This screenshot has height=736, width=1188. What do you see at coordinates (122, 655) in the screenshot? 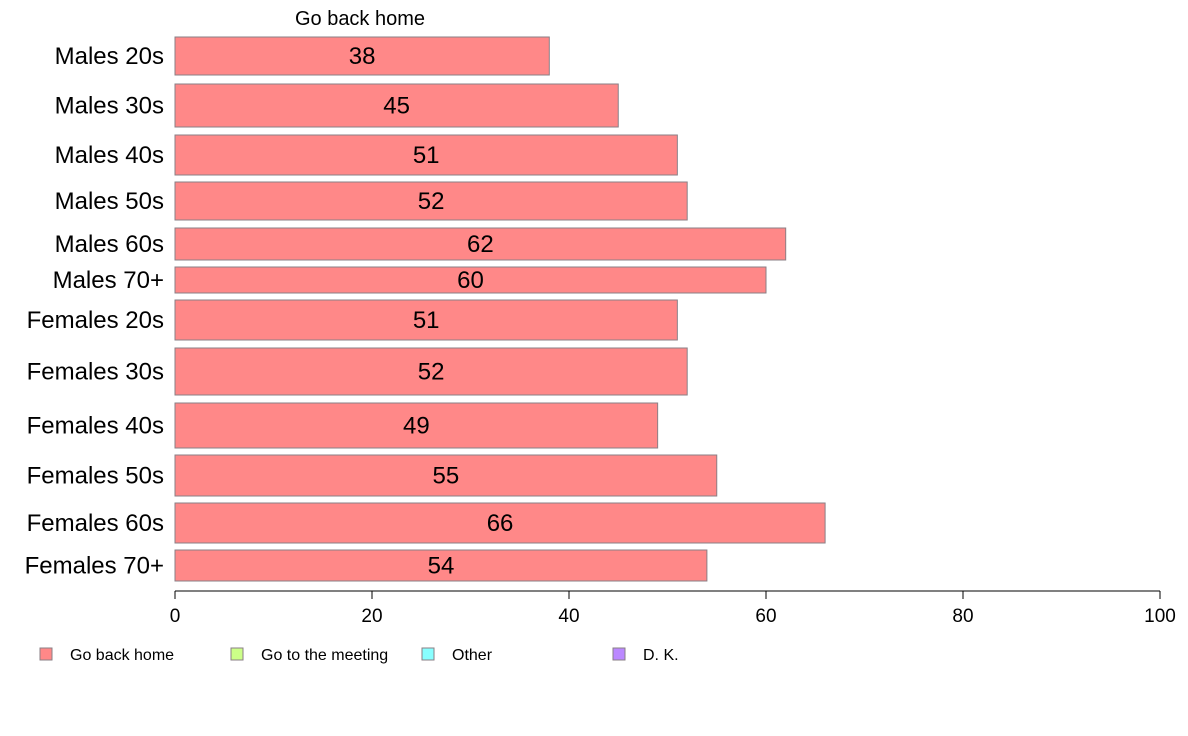
I see `legend-label: Go back home` at bounding box center [122, 655].